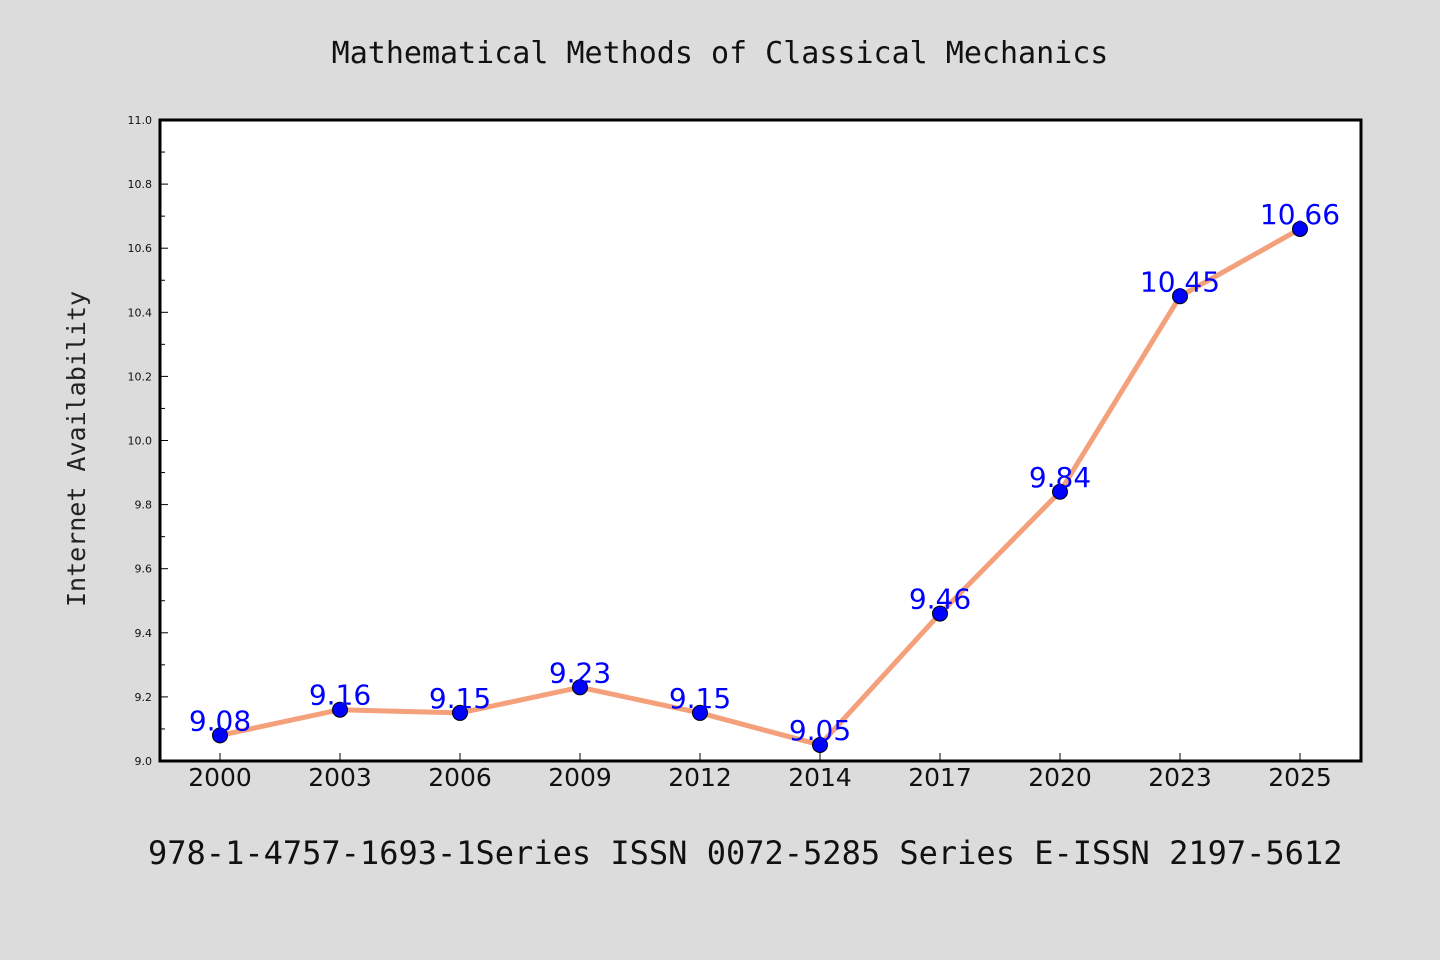 This screenshot has width=1440, height=960. I want to click on y-tick-label: 11.0, so click(140, 120).